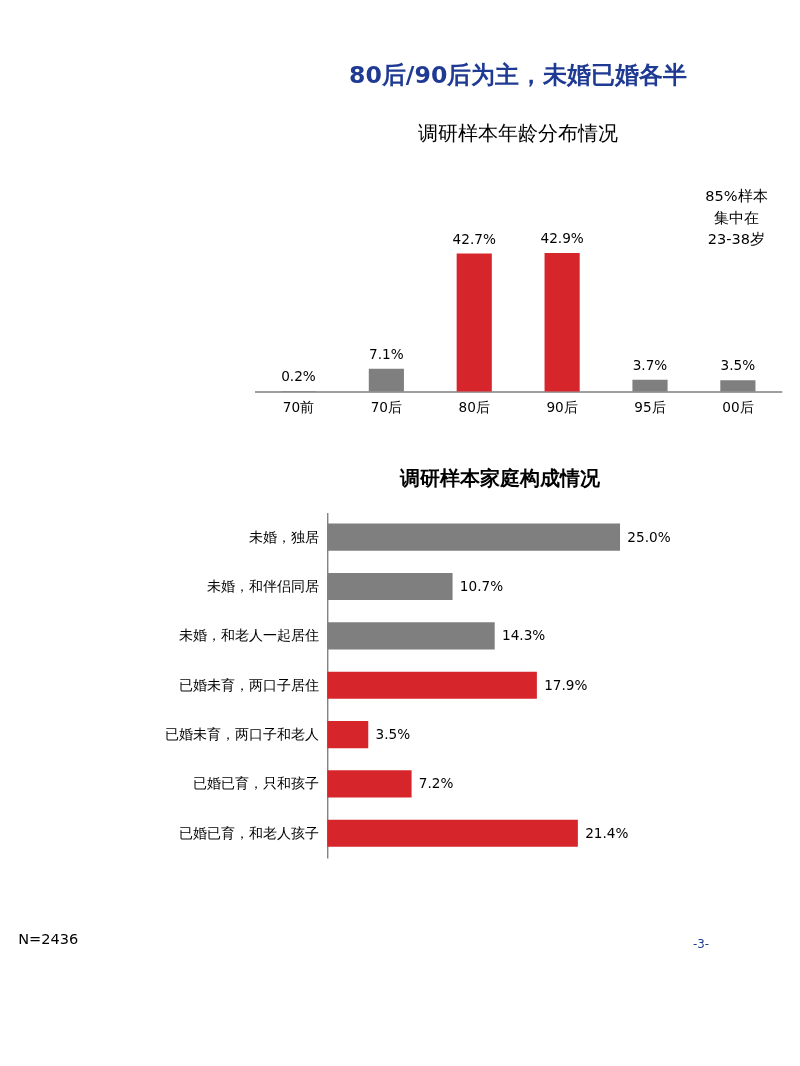  What do you see at coordinates (650, 407) in the screenshot?
I see `x-tick-label: 95后` at bounding box center [650, 407].